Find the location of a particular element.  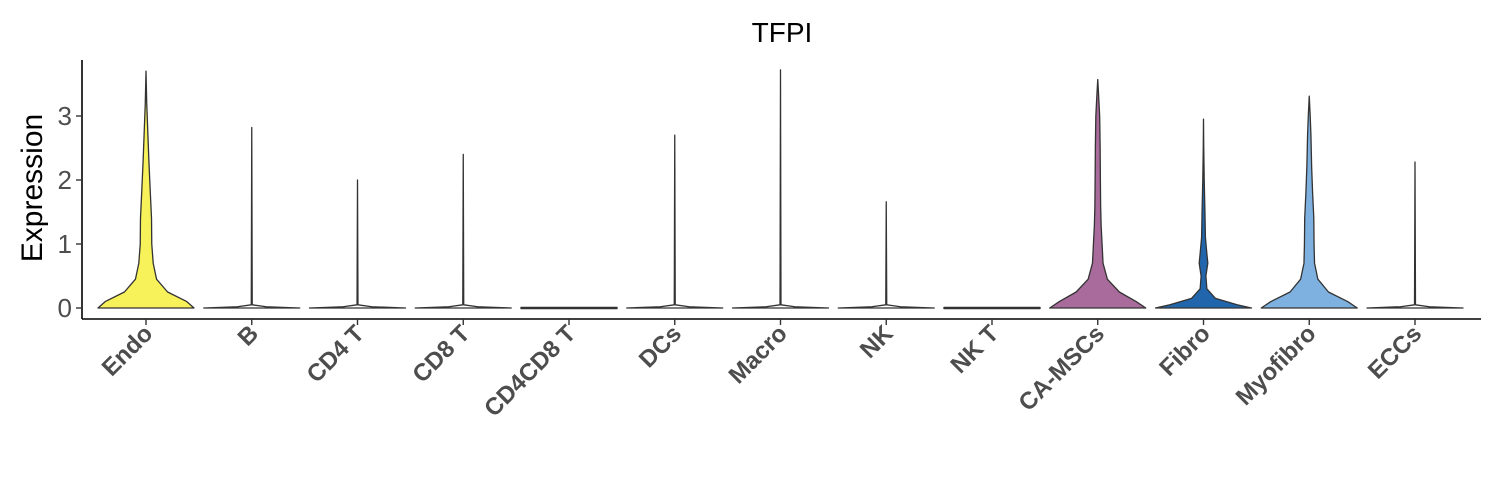

violin-nk-t is located at coordinates (992, 308).